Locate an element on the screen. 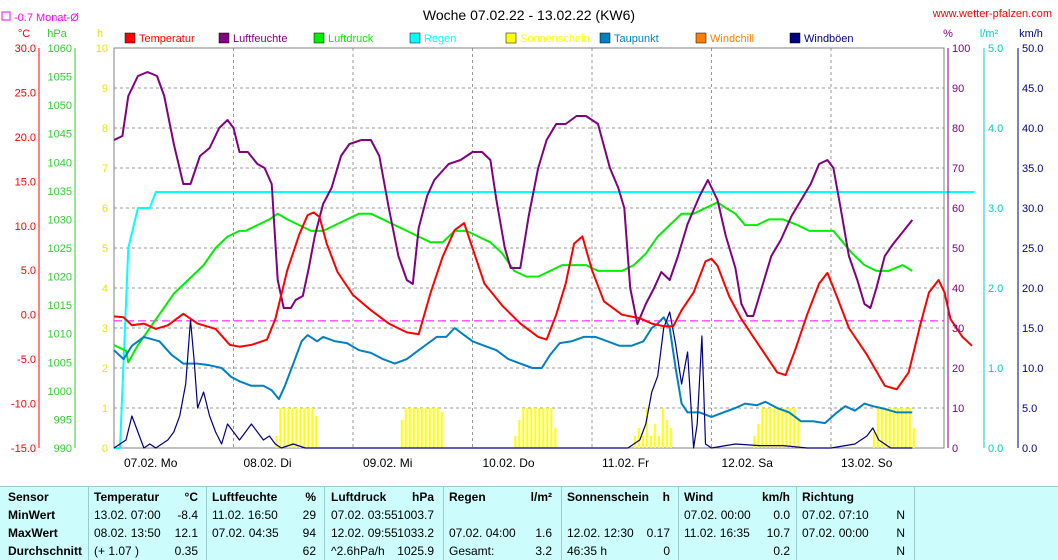 The height and width of the screenshot is (560, 1058). wind-axis-tick: 40.0 is located at coordinates (1032, 129).